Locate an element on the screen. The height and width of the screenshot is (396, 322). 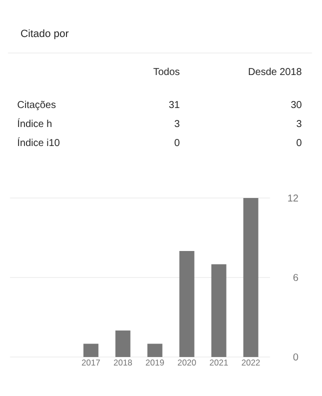
x-tick-label: 2021 is located at coordinates (219, 363).